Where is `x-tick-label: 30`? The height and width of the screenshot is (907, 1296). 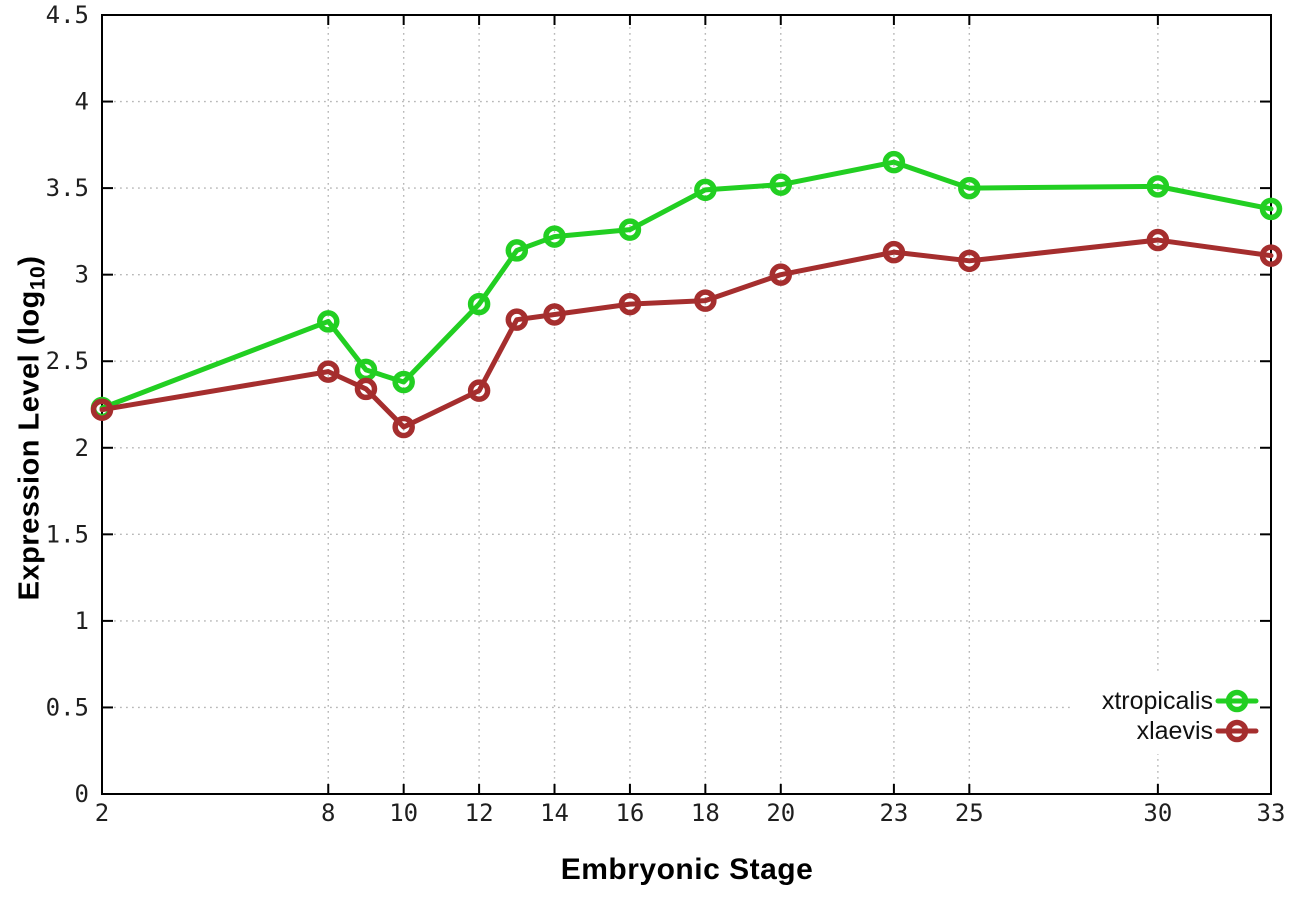
x-tick-label: 30 is located at coordinates (1157, 813).